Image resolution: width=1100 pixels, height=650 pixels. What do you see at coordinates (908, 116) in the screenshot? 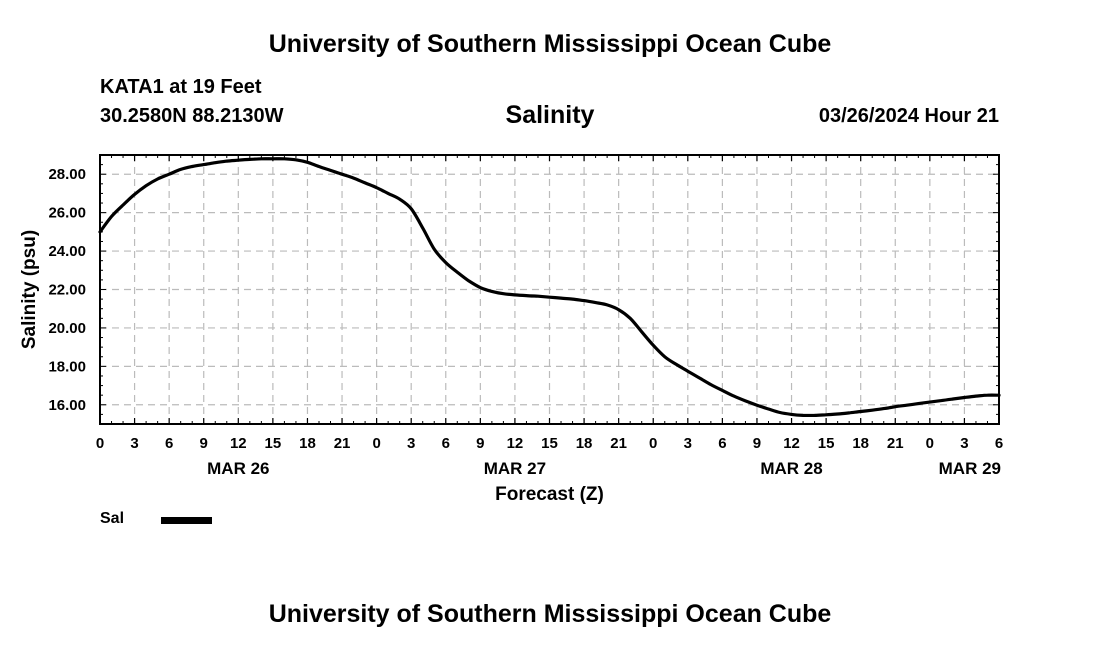
I see `forecast-timestamp: 03/26/2024 Hour 21` at bounding box center [908, 116].